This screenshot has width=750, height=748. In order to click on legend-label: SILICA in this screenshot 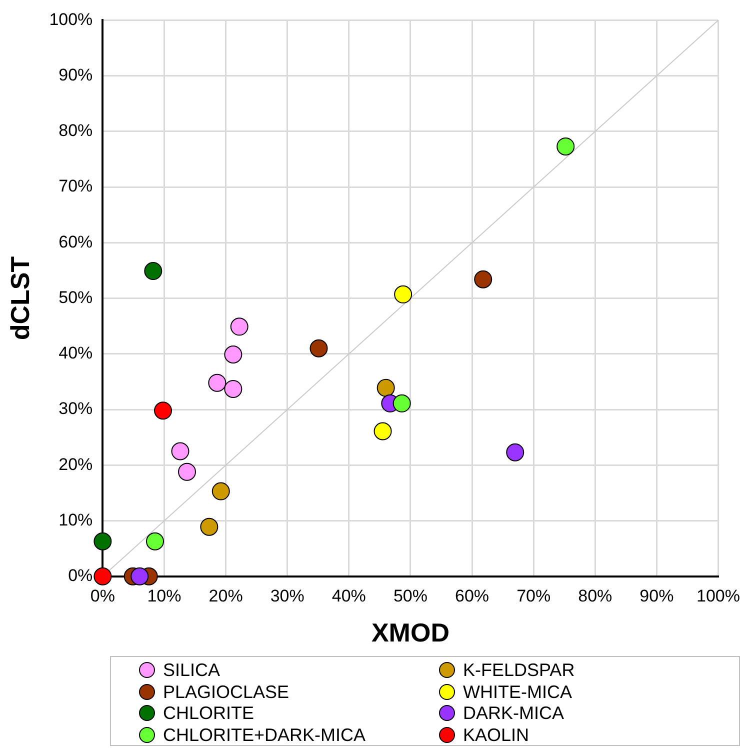, I will do `click(191, 670)`.